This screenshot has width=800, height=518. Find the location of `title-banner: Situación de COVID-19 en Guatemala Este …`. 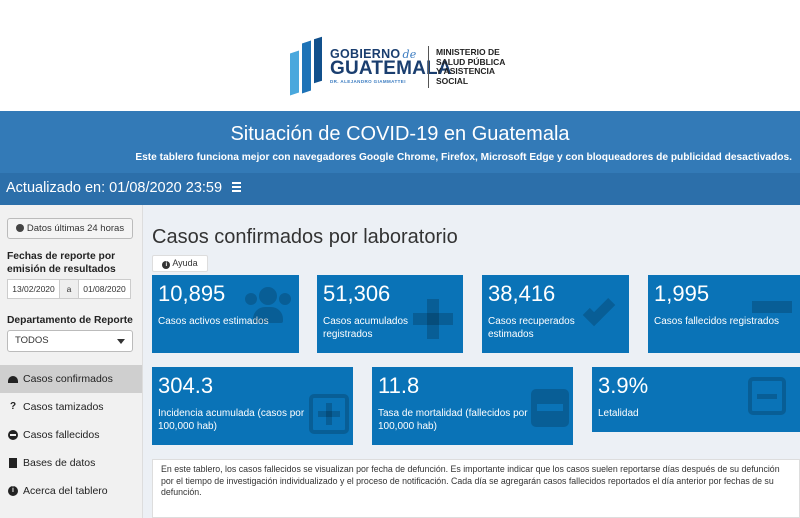

title-banner: Situación de COVID-19 en Guatemala Este … is located at coordinates (400, 142).